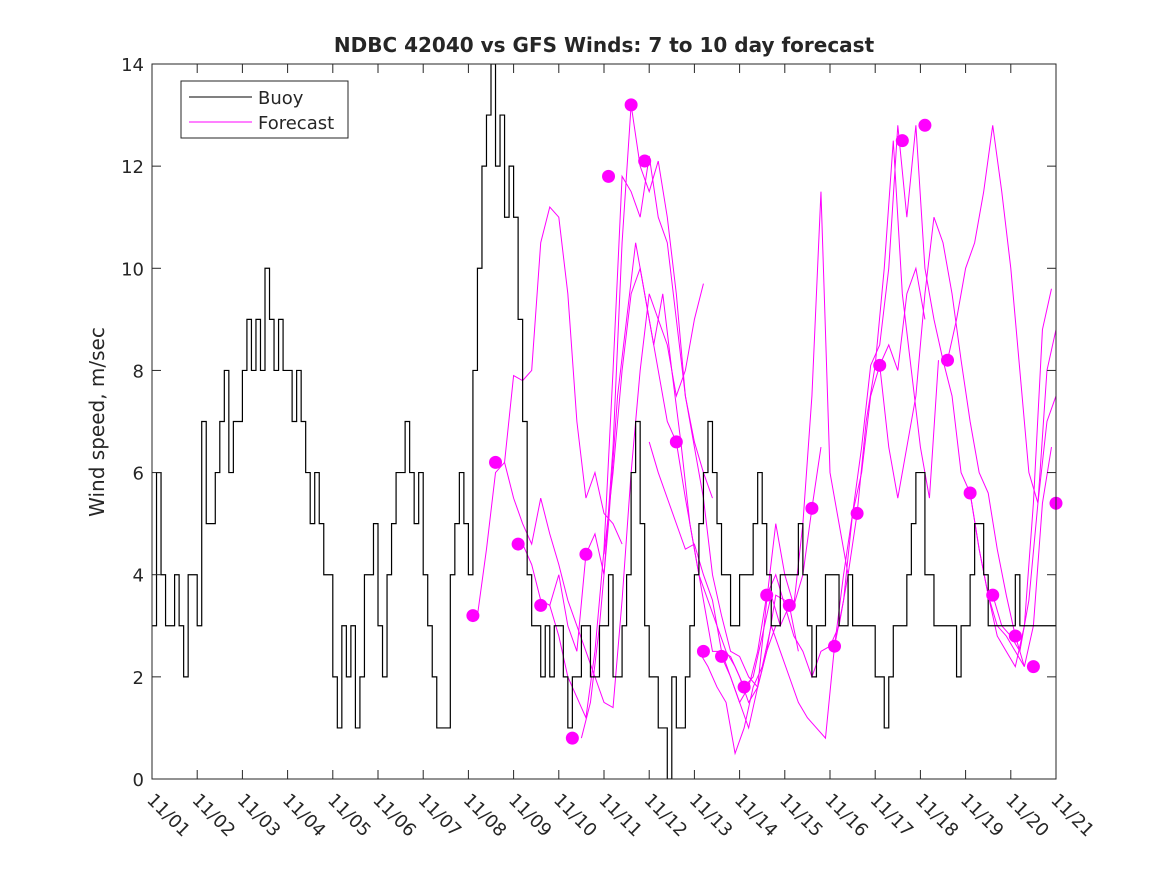 The height and width of the screenshot is (875, 1167). I want to click on y-tick-label: 8, so click(138, 371).